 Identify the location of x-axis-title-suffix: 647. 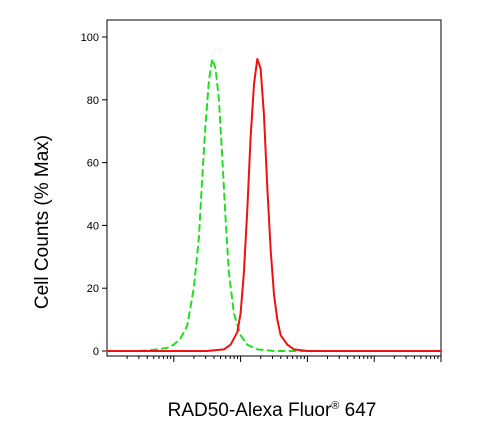
(357, 410).